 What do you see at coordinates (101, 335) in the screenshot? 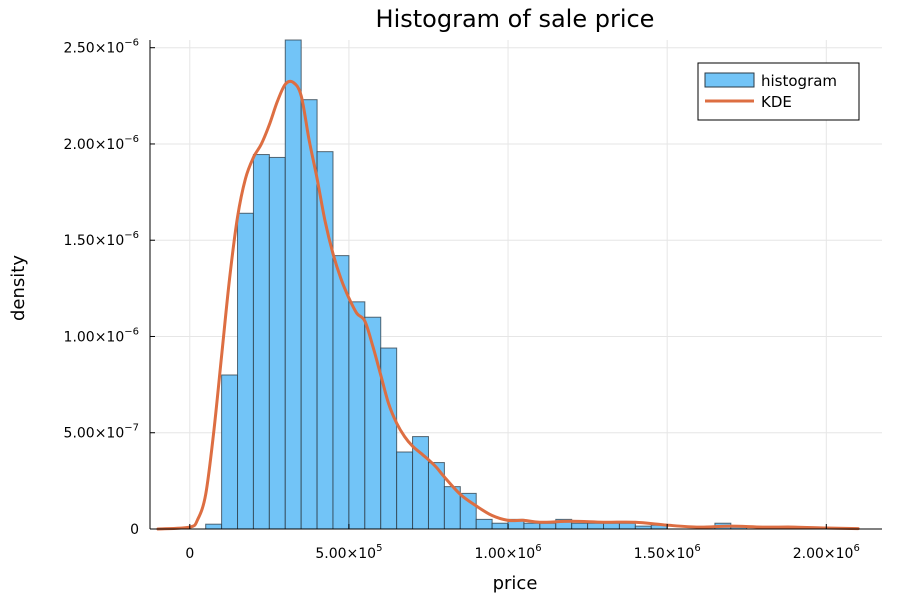
I see `y-tick-label-2: 1.00×10⁻⁶` at bounding box center [101, 335].